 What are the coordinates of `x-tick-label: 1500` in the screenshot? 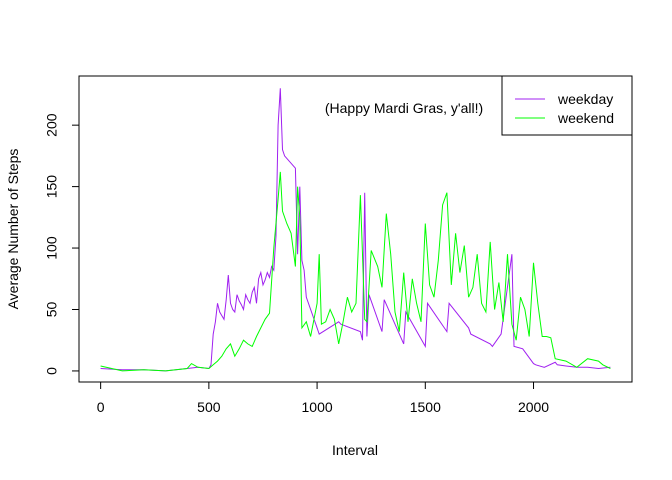 It's located at (425, 407).